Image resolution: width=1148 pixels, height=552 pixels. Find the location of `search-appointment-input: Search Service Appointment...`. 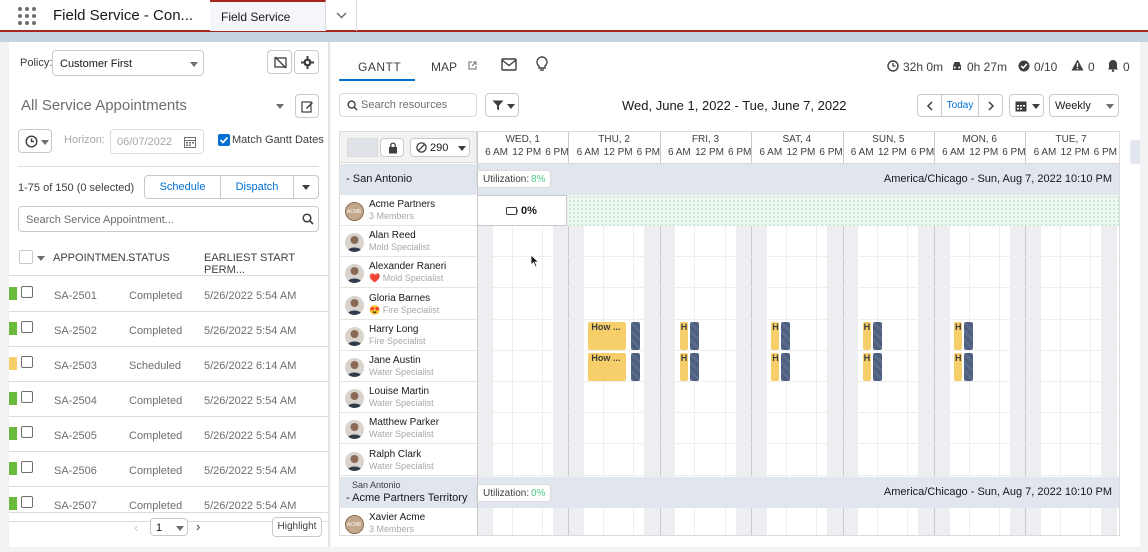

search-appointment-input: Search Service Appointment... is located at coordinates (168, 219).